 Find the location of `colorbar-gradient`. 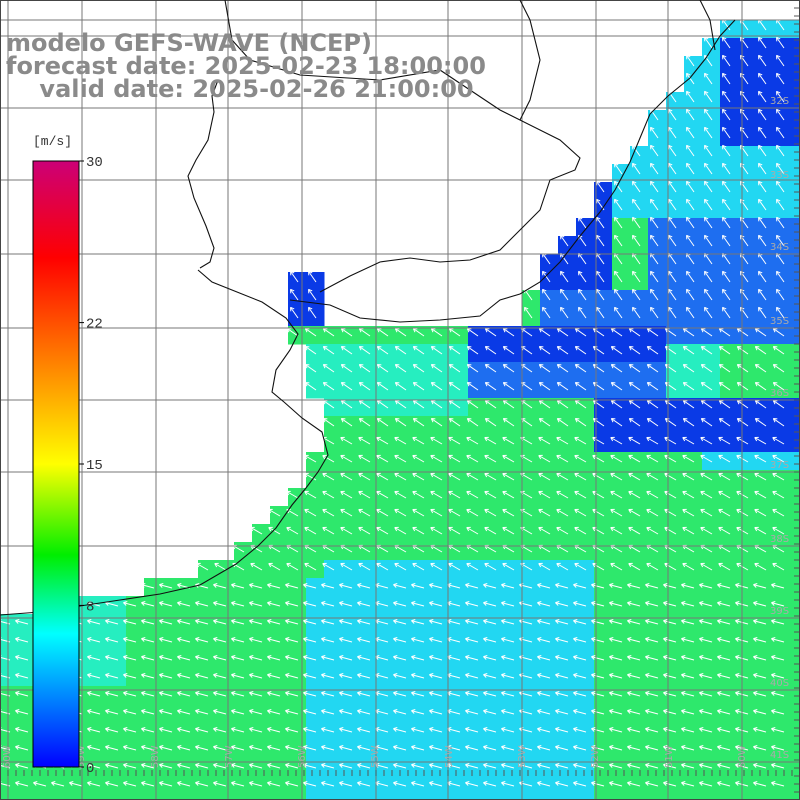

colorbar-gradient is located at coordinates (56, 464).